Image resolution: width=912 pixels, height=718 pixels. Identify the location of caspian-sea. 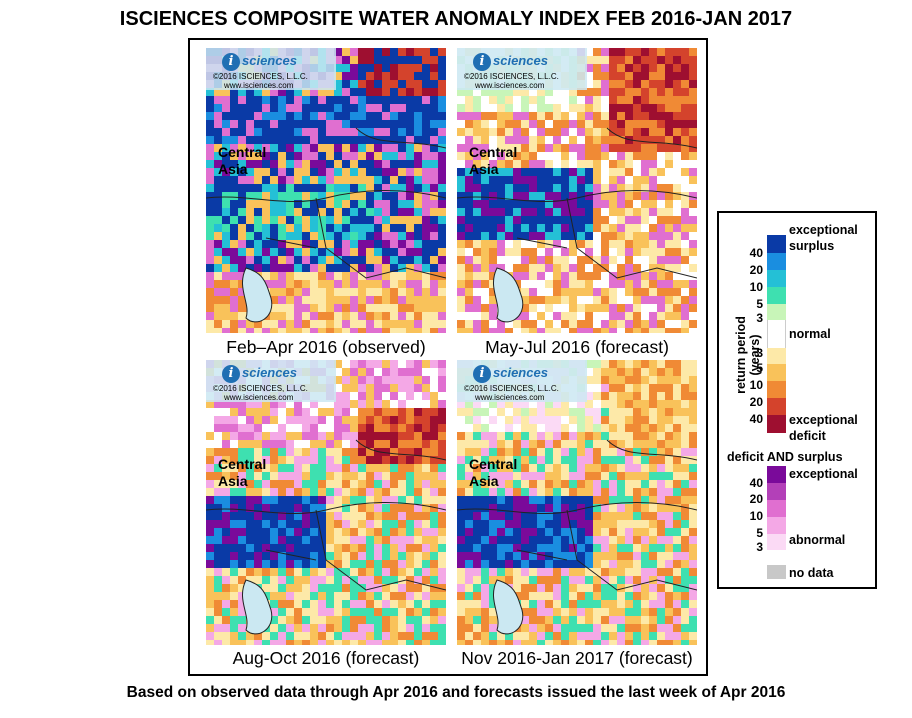
(257, 295).